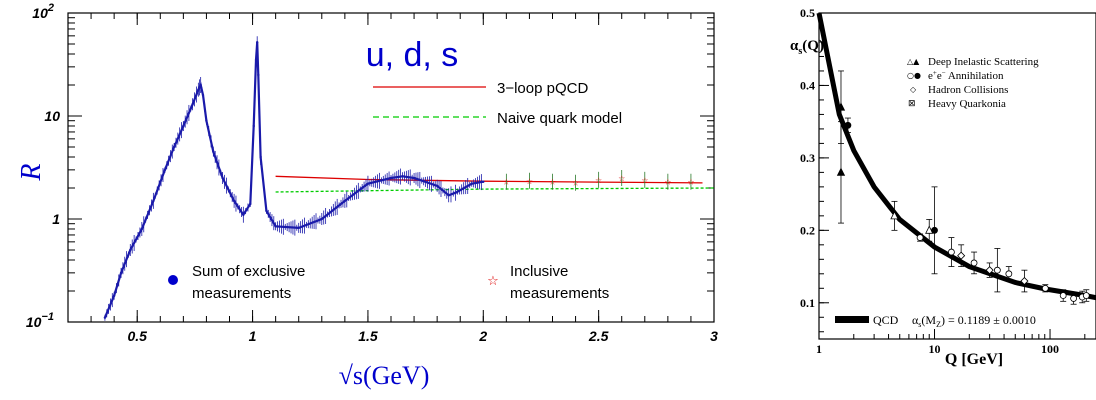 This screenshot has width=1096, height=400. What do you see at coordinates (368, 336) in the screenshot?
I see `x-tick-label: 1.5` at bounding box center [368, 336].